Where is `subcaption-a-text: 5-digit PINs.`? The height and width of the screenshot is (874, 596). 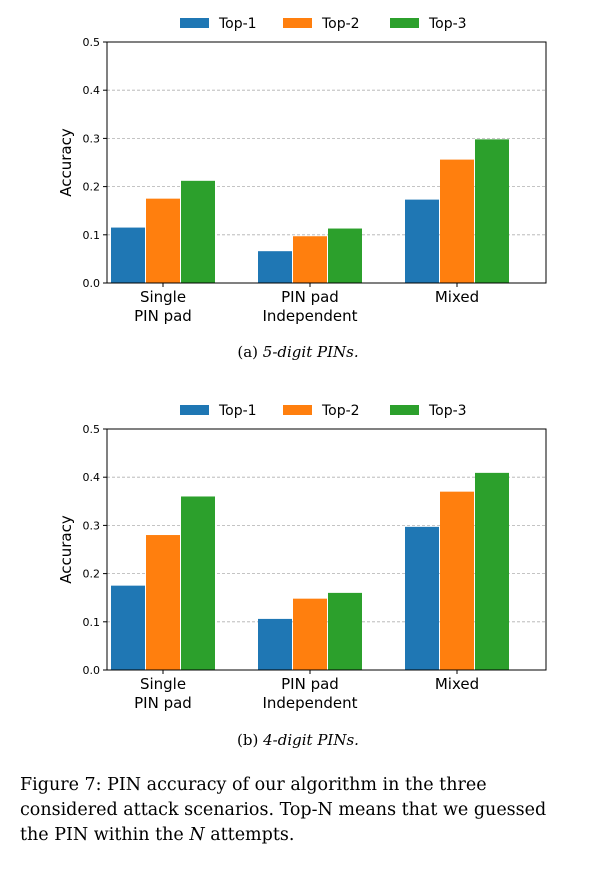 subcaption-a-text: 5-digit PINs. is located at coordinates (310, 352).